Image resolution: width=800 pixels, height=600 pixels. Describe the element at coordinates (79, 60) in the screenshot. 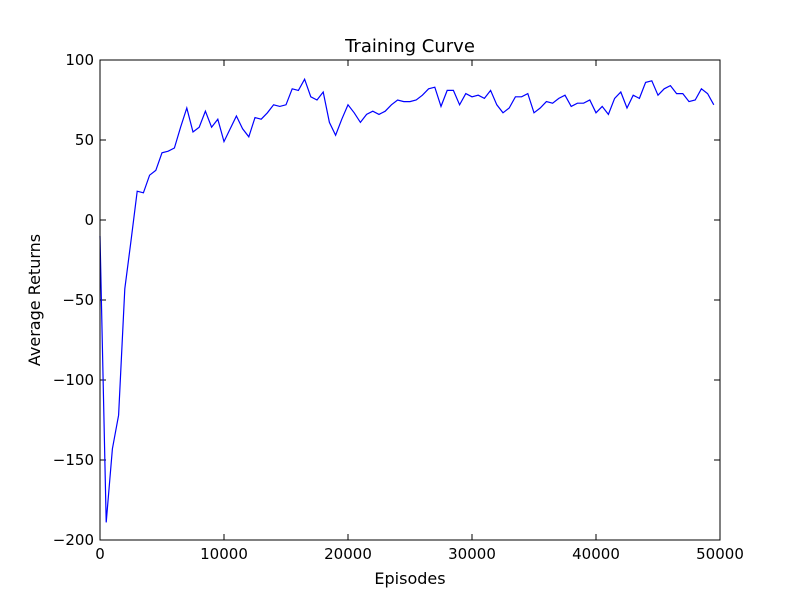

I see `y-tick-label: 100` at that location.